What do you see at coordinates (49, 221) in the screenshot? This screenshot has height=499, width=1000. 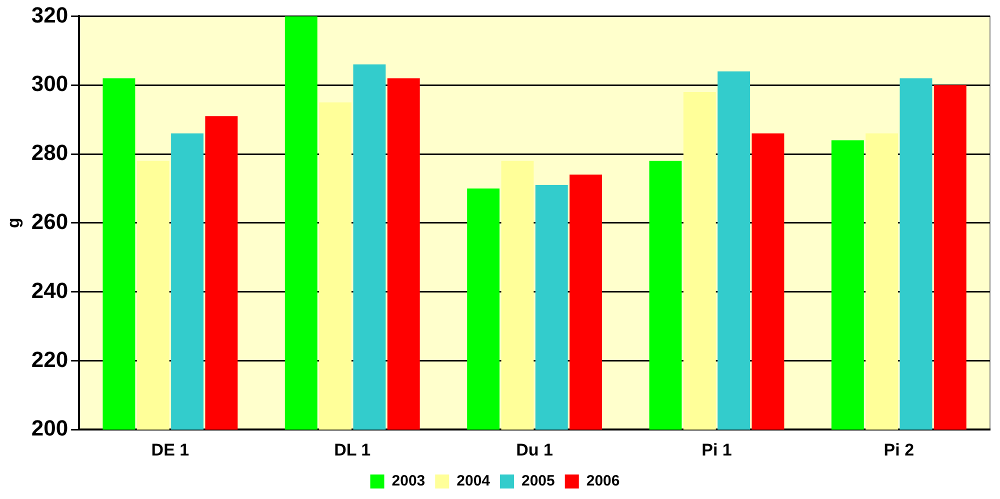 I see `y-tick-label: 260` at bounding box center [49, 221].